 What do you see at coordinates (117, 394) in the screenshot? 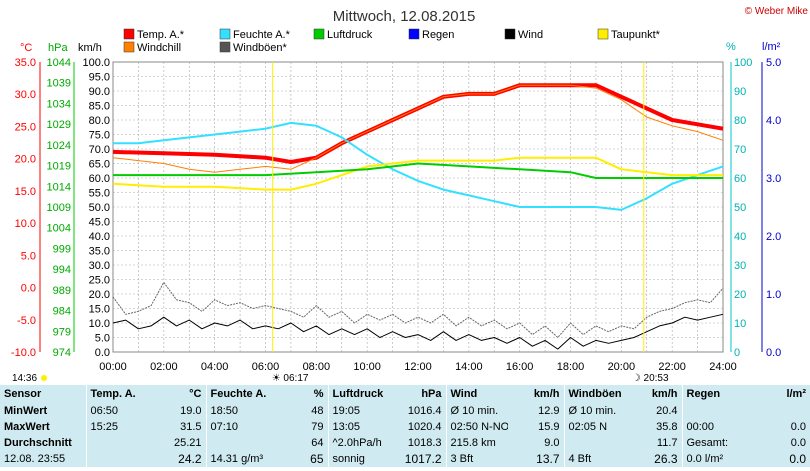
I see `stats-header-cell: Temp. A.` at bounding box center [117, 394].